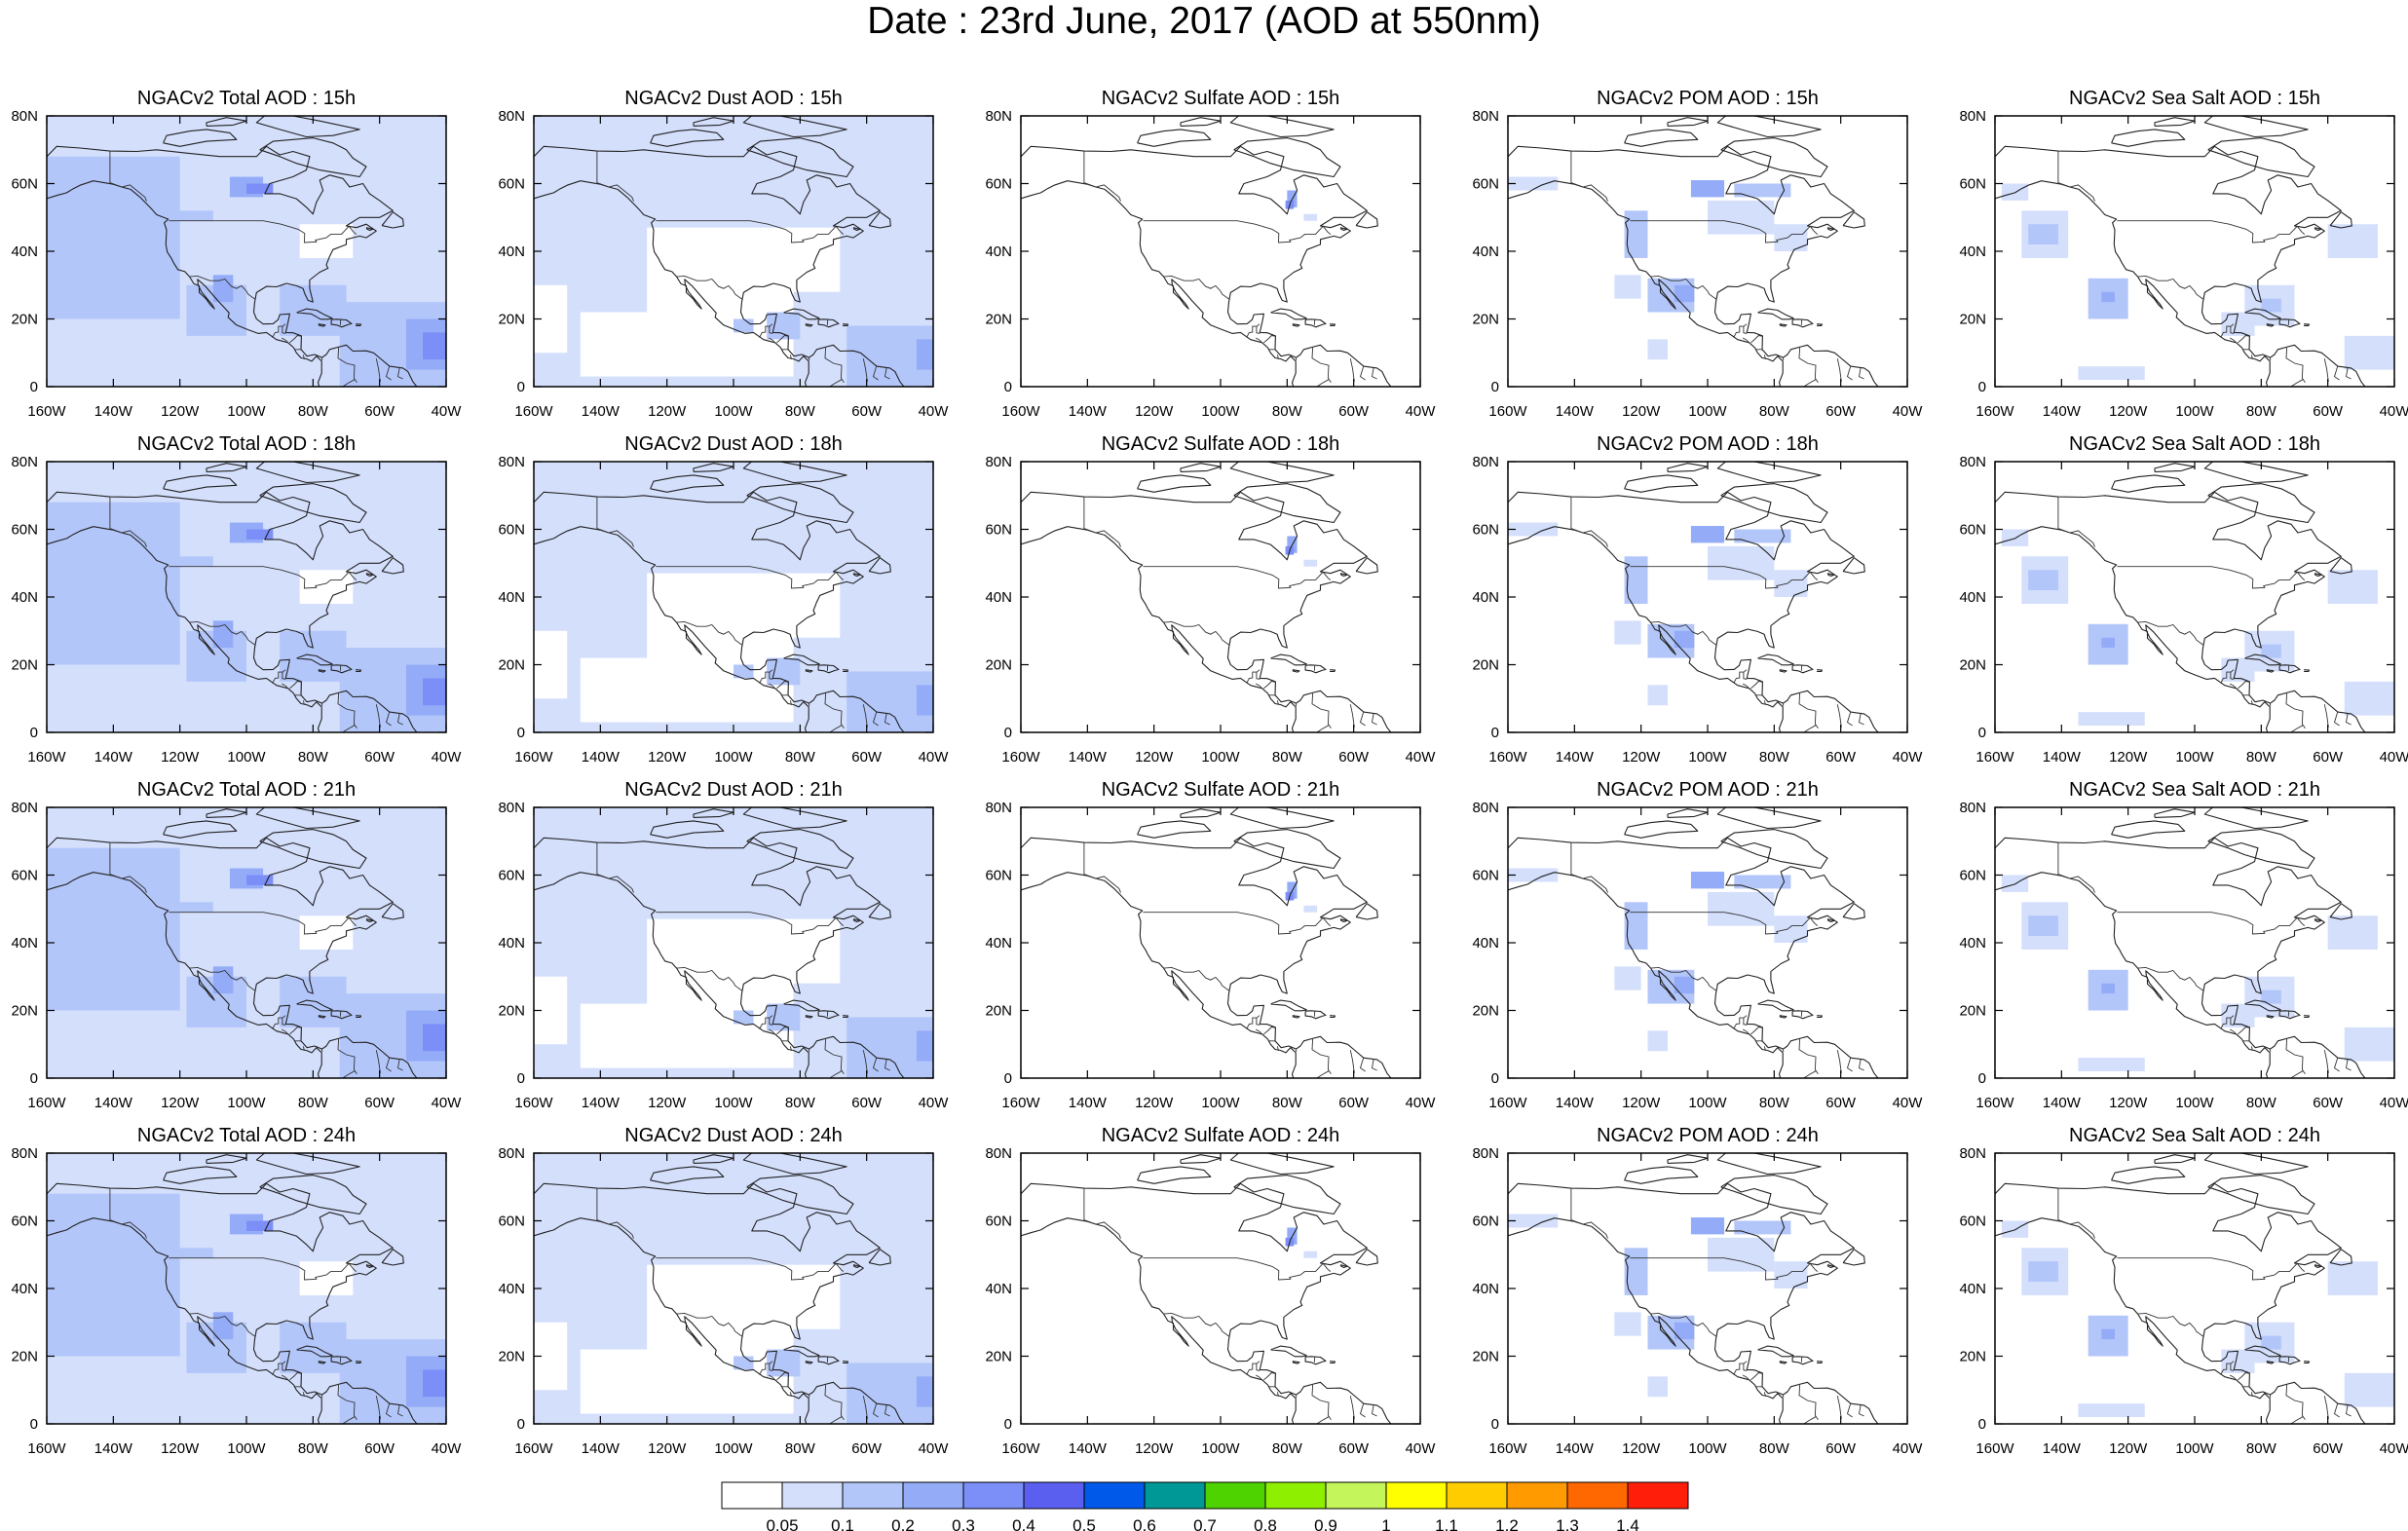 This screenshot has height=1531, width=2408. What do you see at coordinates (1088, 1103) in the screenshot?
I see `x-tick-label: 140W` at bounding box center [1088, 1103].